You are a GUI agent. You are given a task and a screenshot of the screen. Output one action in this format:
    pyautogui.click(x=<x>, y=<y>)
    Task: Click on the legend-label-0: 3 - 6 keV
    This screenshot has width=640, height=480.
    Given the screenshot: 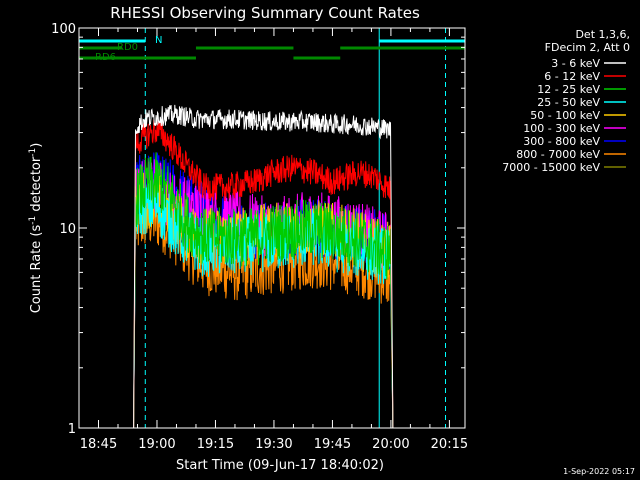 What is the action you would take?
    pyautogui.click(x=575, y=63)
    